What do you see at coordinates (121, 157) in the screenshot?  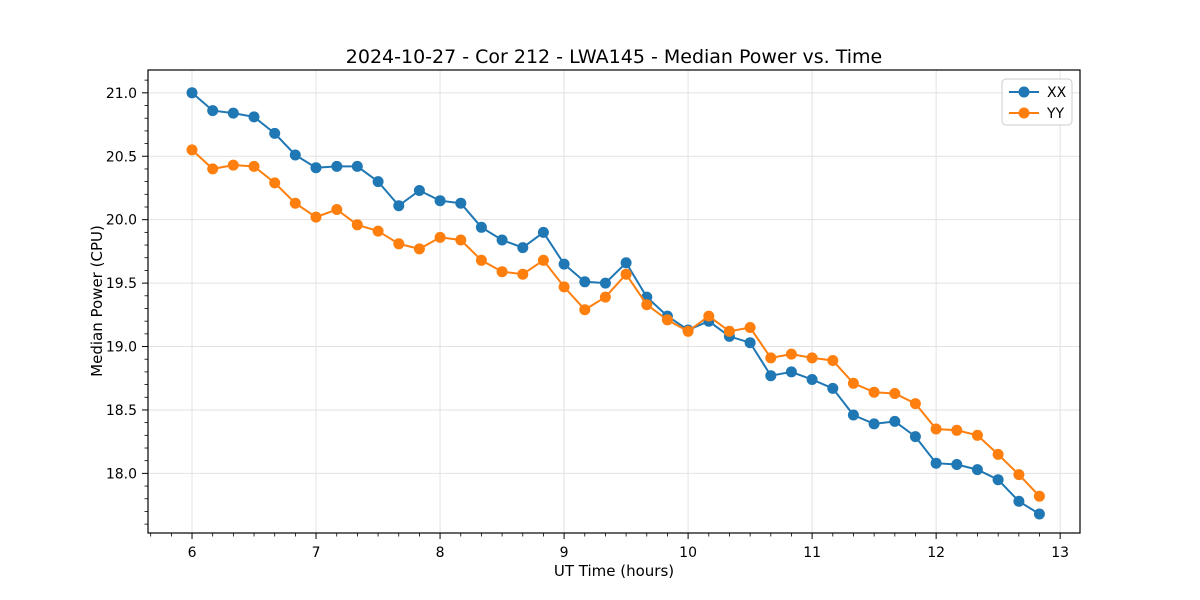 I see `y-tick-label: 20.5` at bounding box center [121, 157].